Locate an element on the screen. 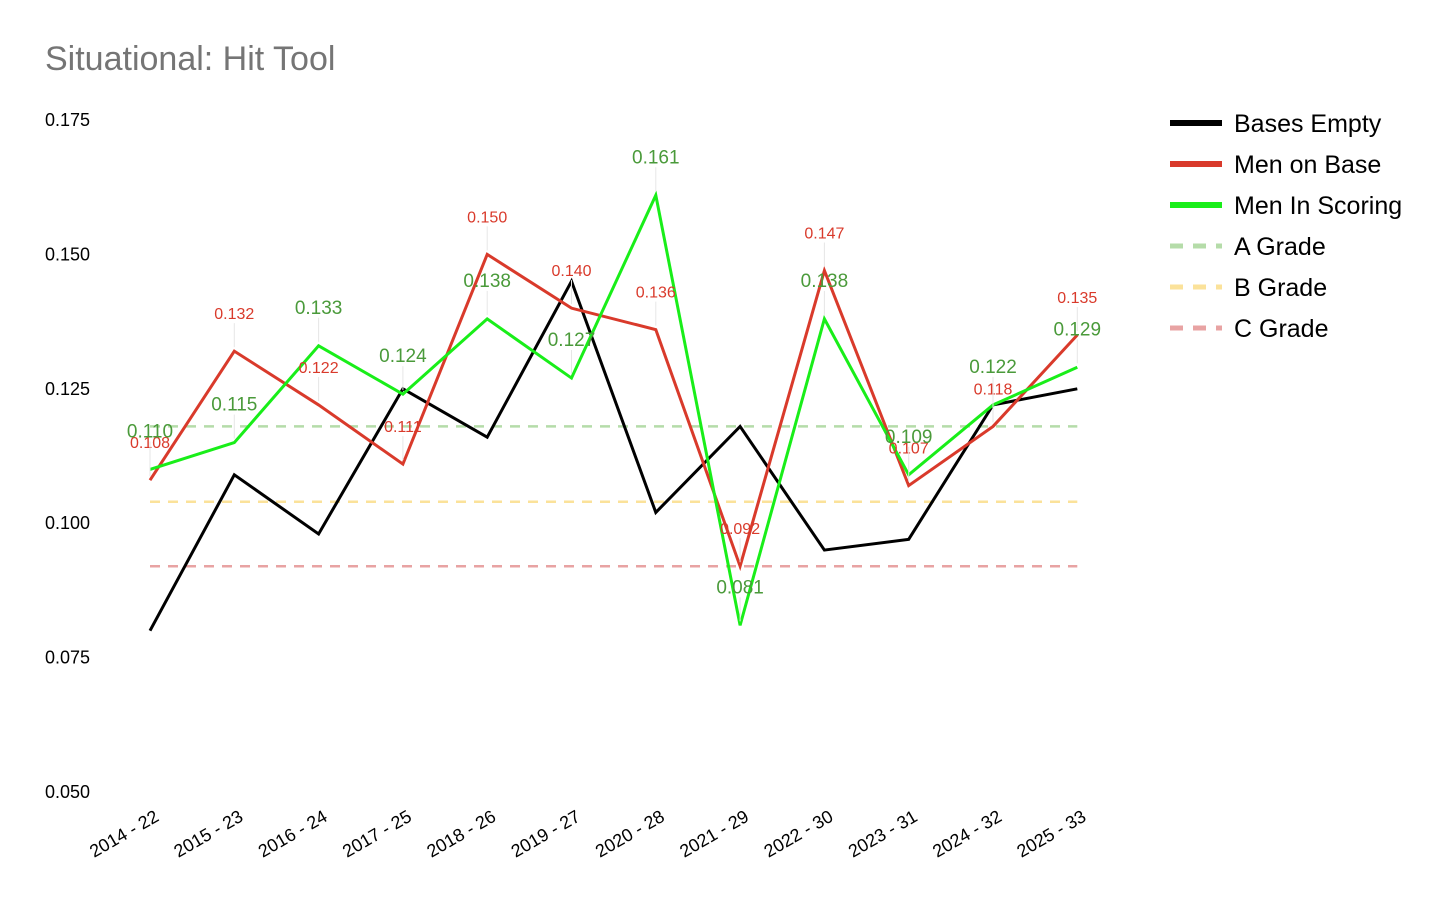  x-tick-label: 2021 - 29 is located at coordinates (714, 833).